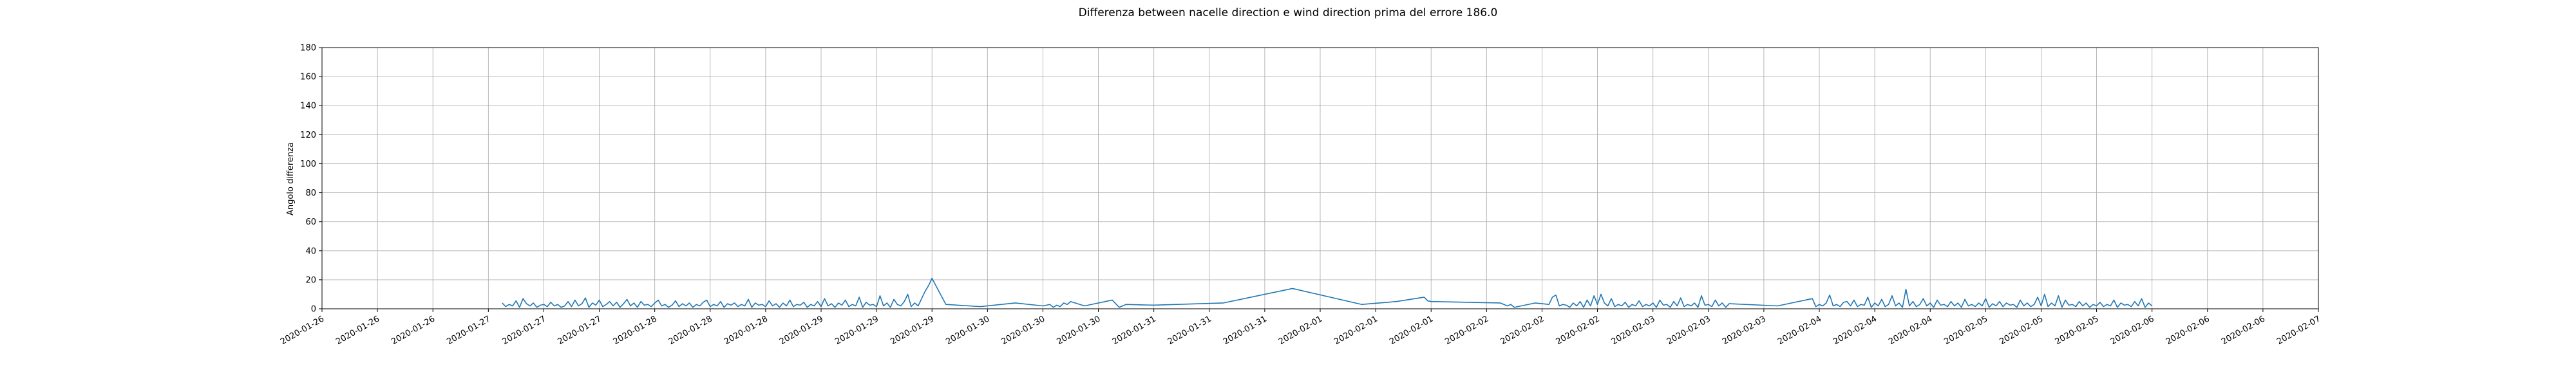  I want to click on y-tick-label: 80, so click(310, 193).